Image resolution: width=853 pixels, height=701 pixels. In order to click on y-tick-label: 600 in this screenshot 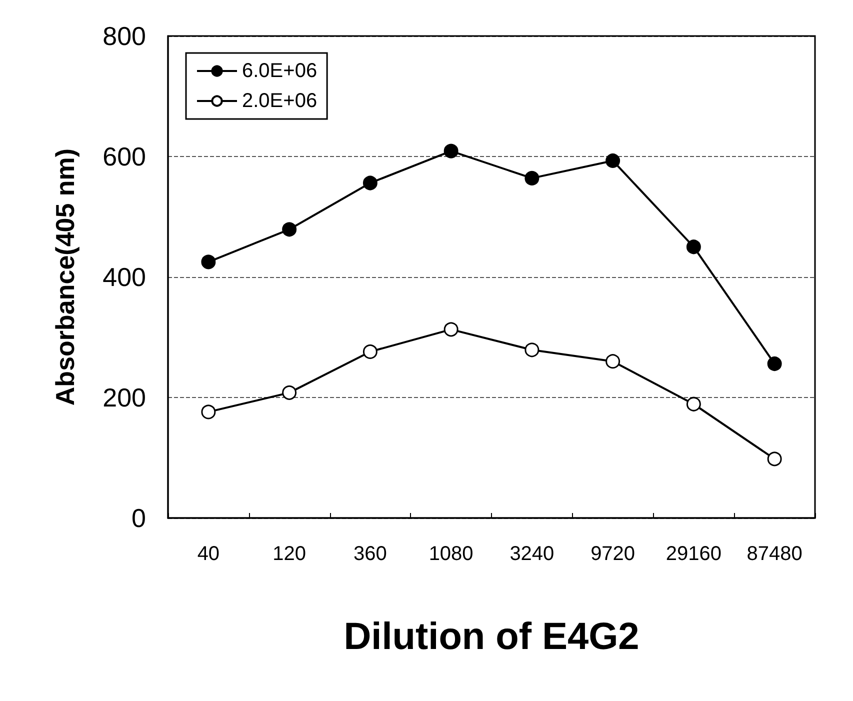, I will do `click(124, 157)`.